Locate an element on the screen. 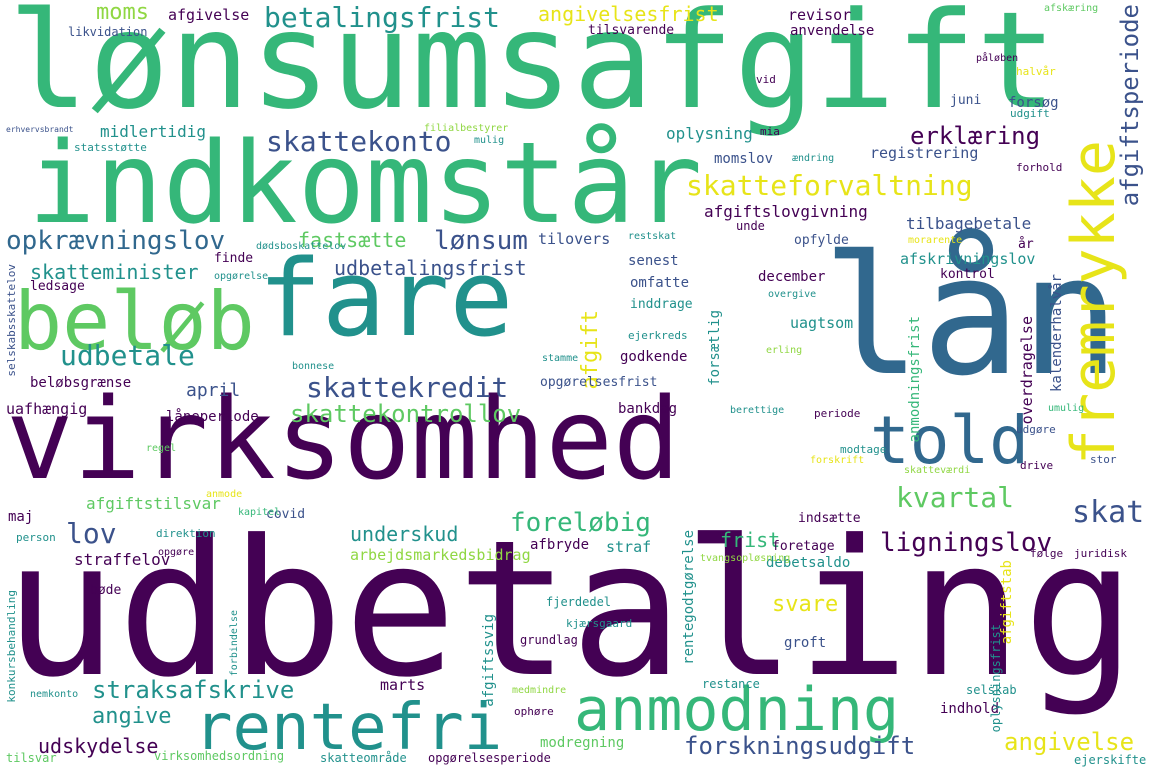 This screenshot has width=1155, height=770. word-december: december is located at coordinates (792, 277).